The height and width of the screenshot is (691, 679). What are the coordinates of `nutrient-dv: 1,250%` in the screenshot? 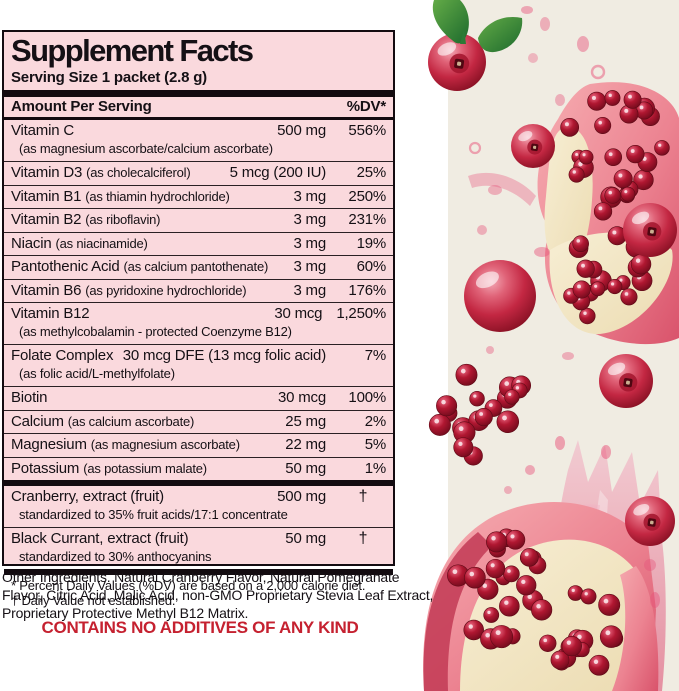 It's located at (361, 313).